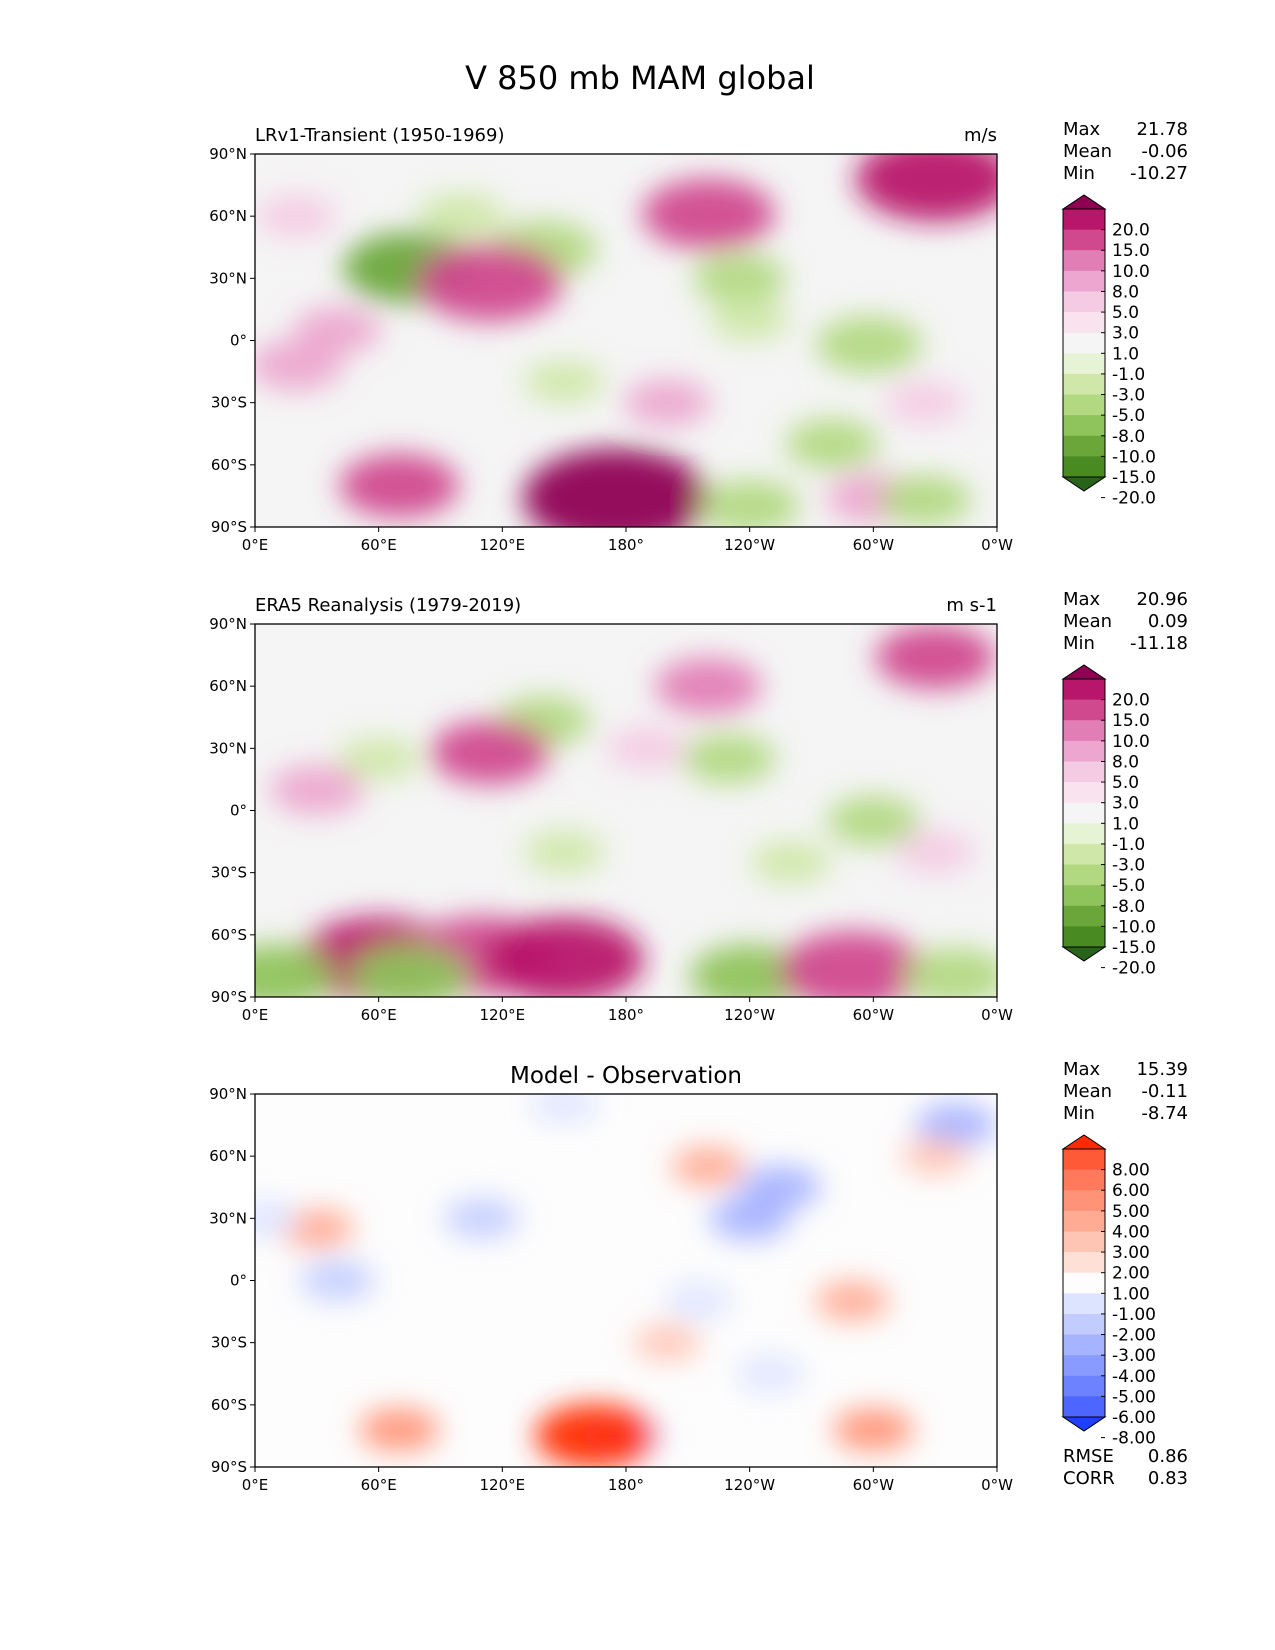  I want to click on colorbar-tick-label: -6.00, so click(1134, 1418).